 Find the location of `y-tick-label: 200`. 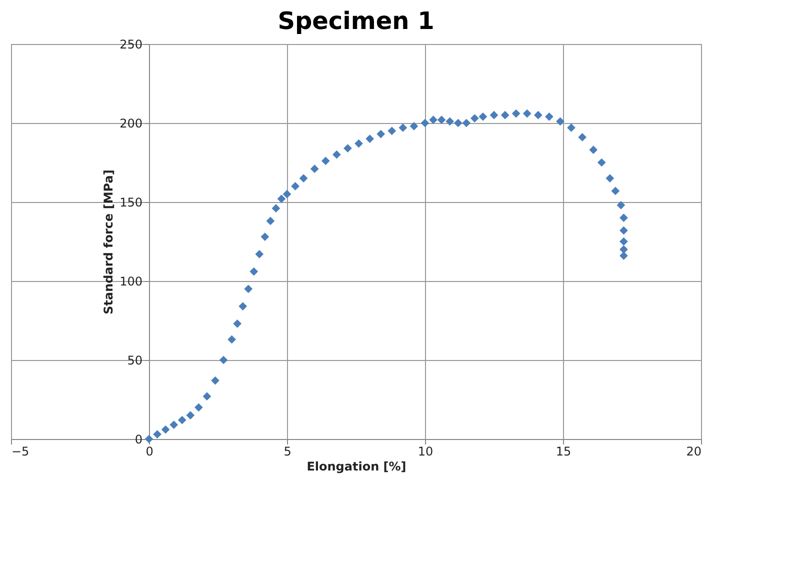

y-tick-label: 200 is located at coordinates (131, 123).